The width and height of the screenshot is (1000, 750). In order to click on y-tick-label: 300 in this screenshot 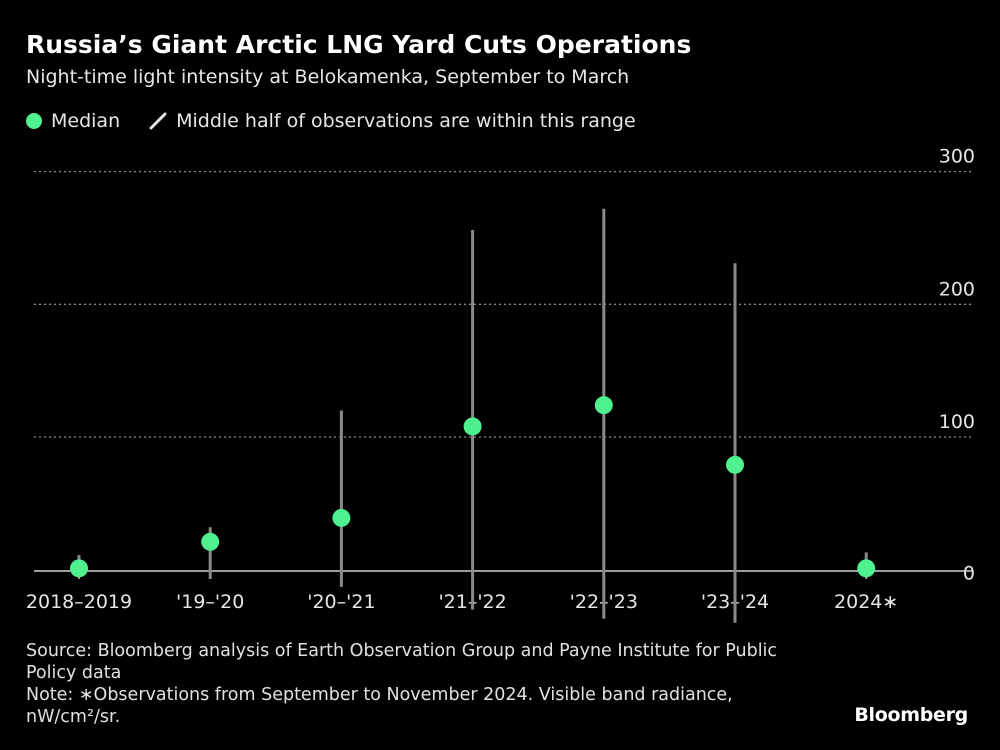, I will do `click(957, 157)`.